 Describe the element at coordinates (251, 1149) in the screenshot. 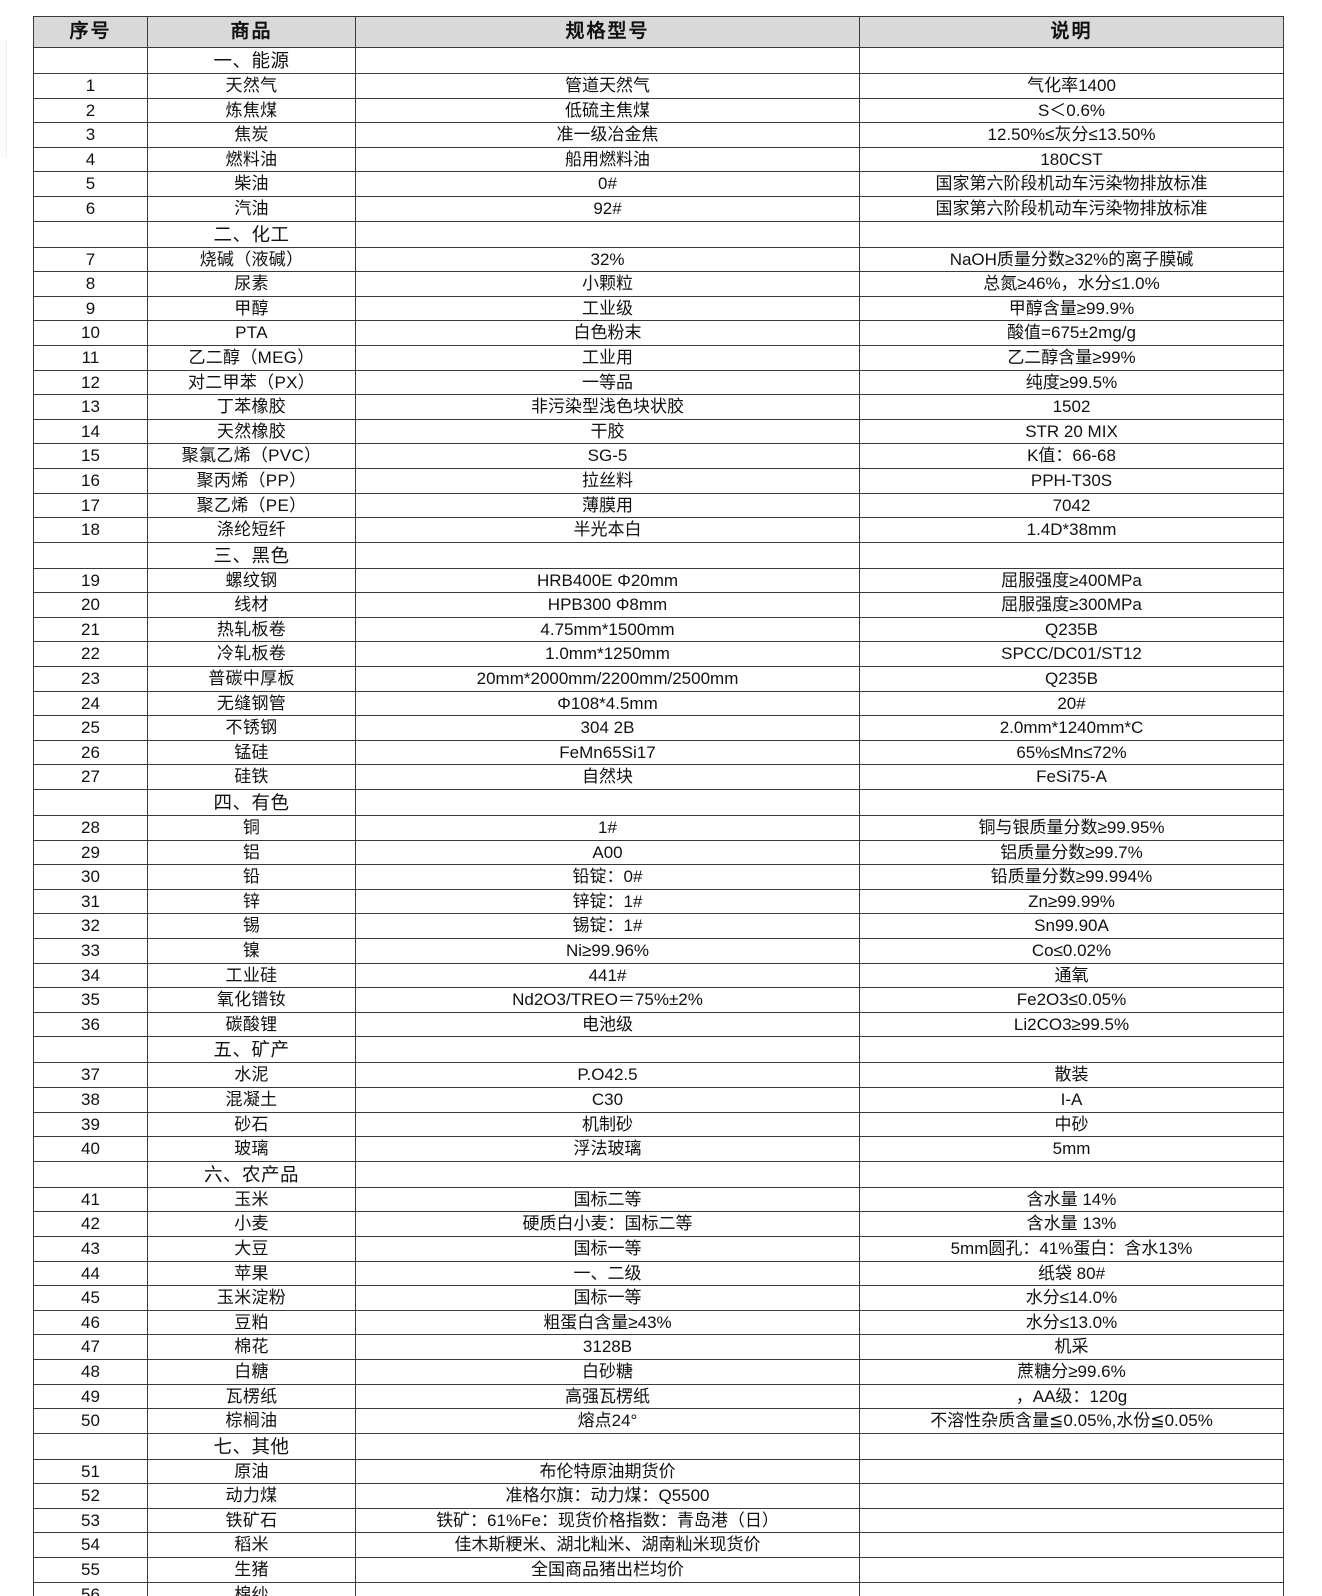

I see `cell-name: 玻璃` at that location.